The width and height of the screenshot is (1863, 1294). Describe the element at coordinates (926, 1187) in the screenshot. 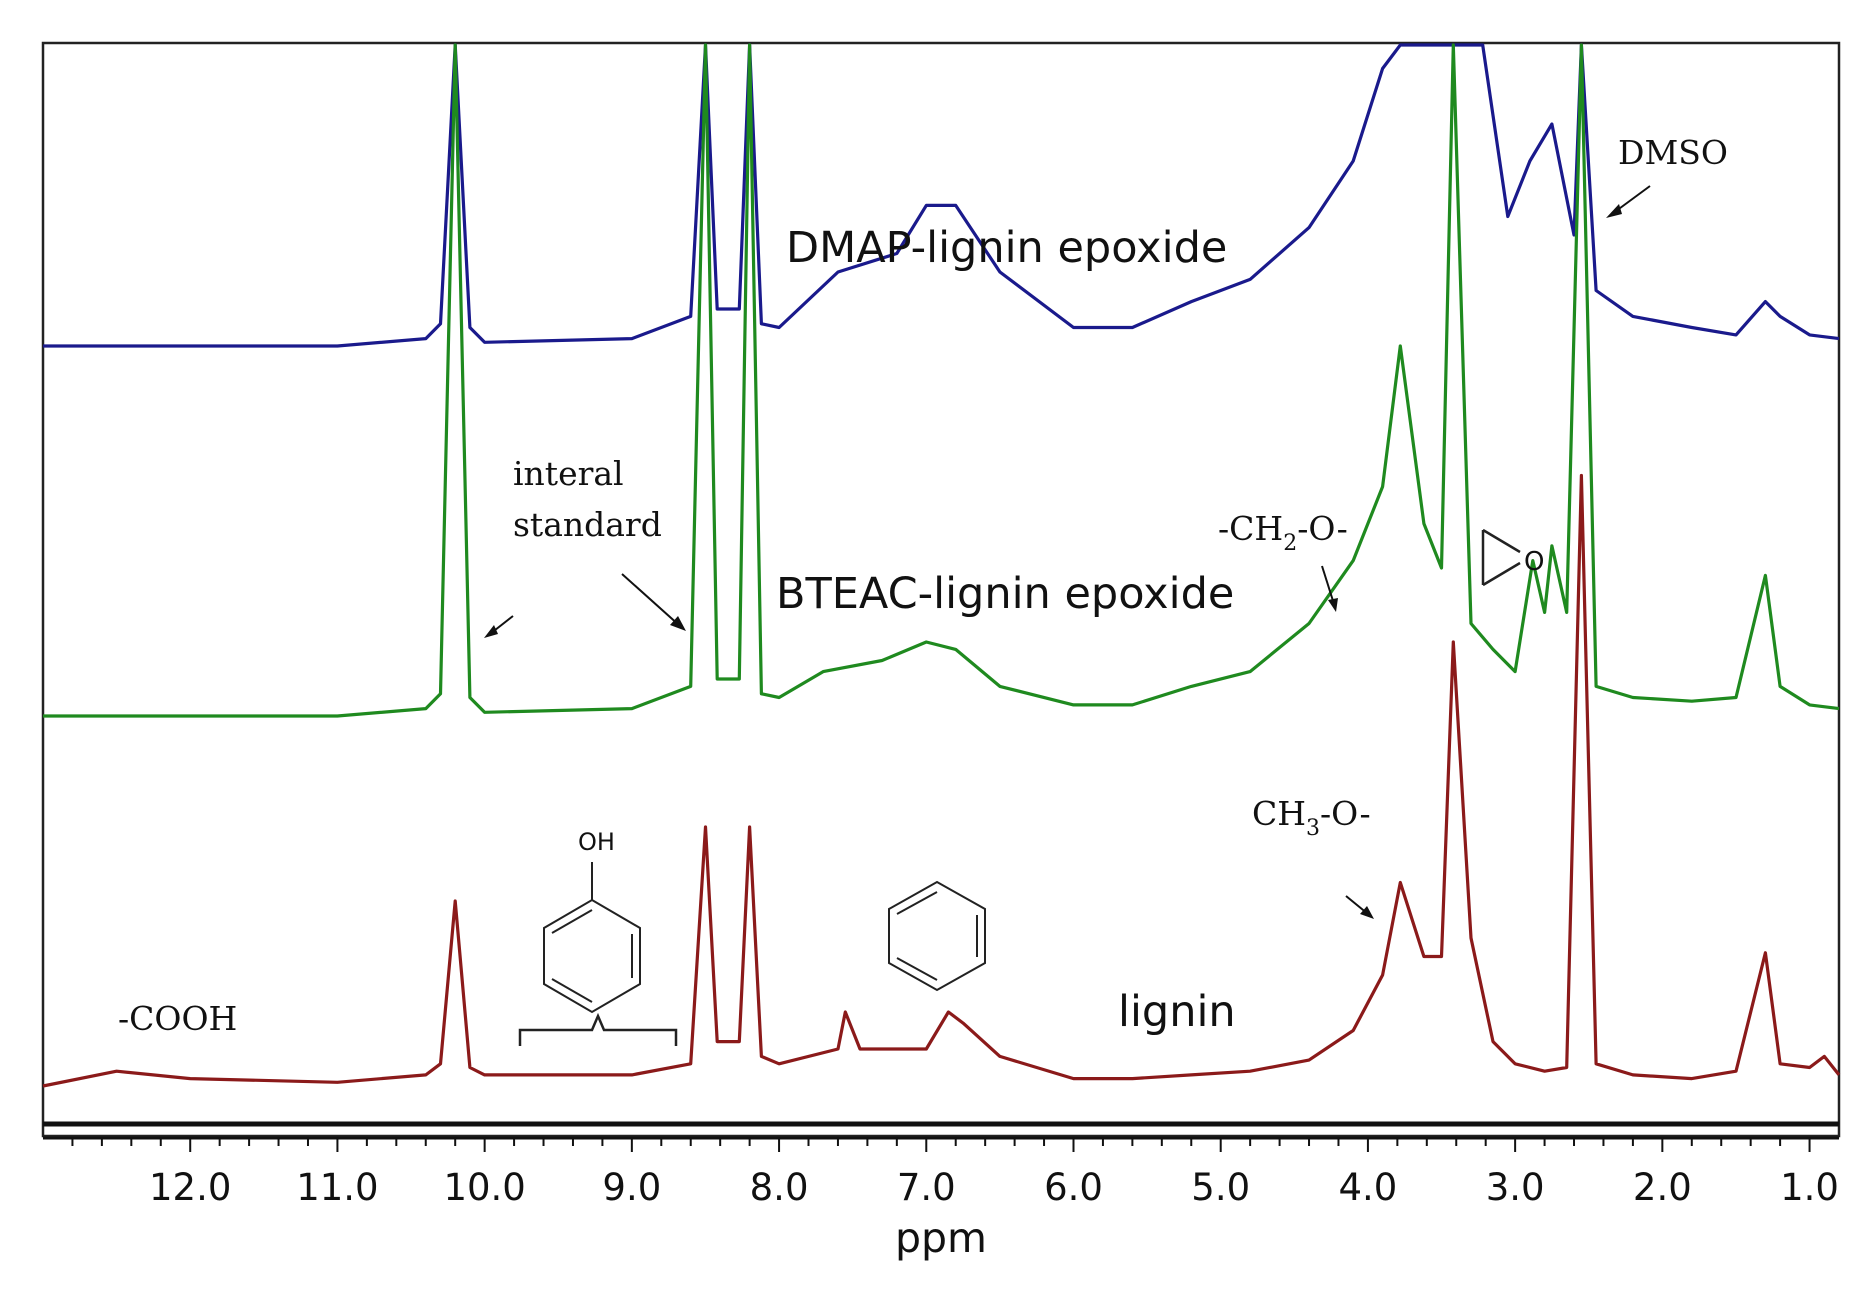

I see `x-tick-label: 7.0` at that location.